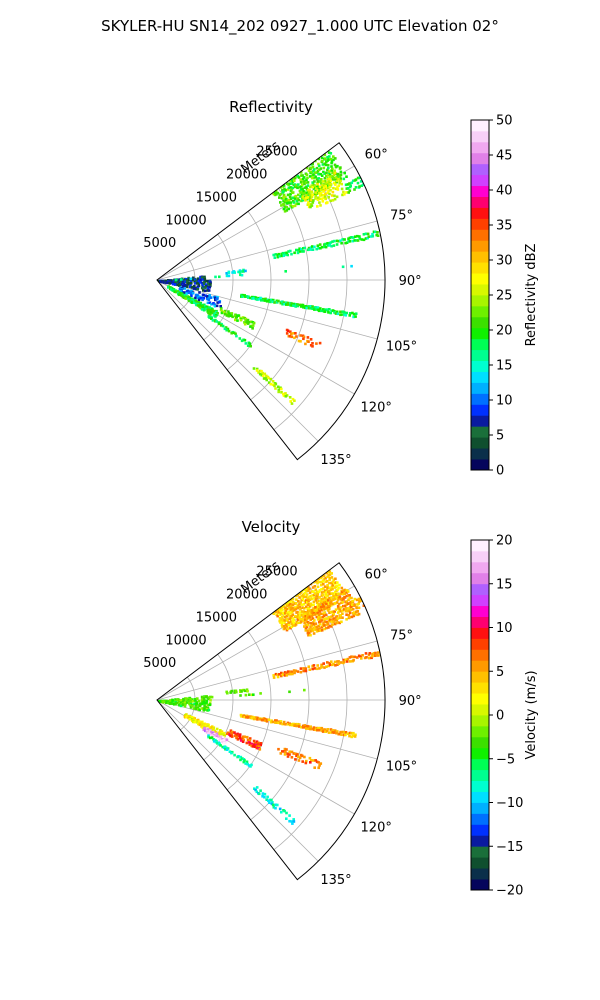  What do you see at coordinates (480, 290) in the screenshot?
I see `colorbar-segment` at bounding box center [480, 290].